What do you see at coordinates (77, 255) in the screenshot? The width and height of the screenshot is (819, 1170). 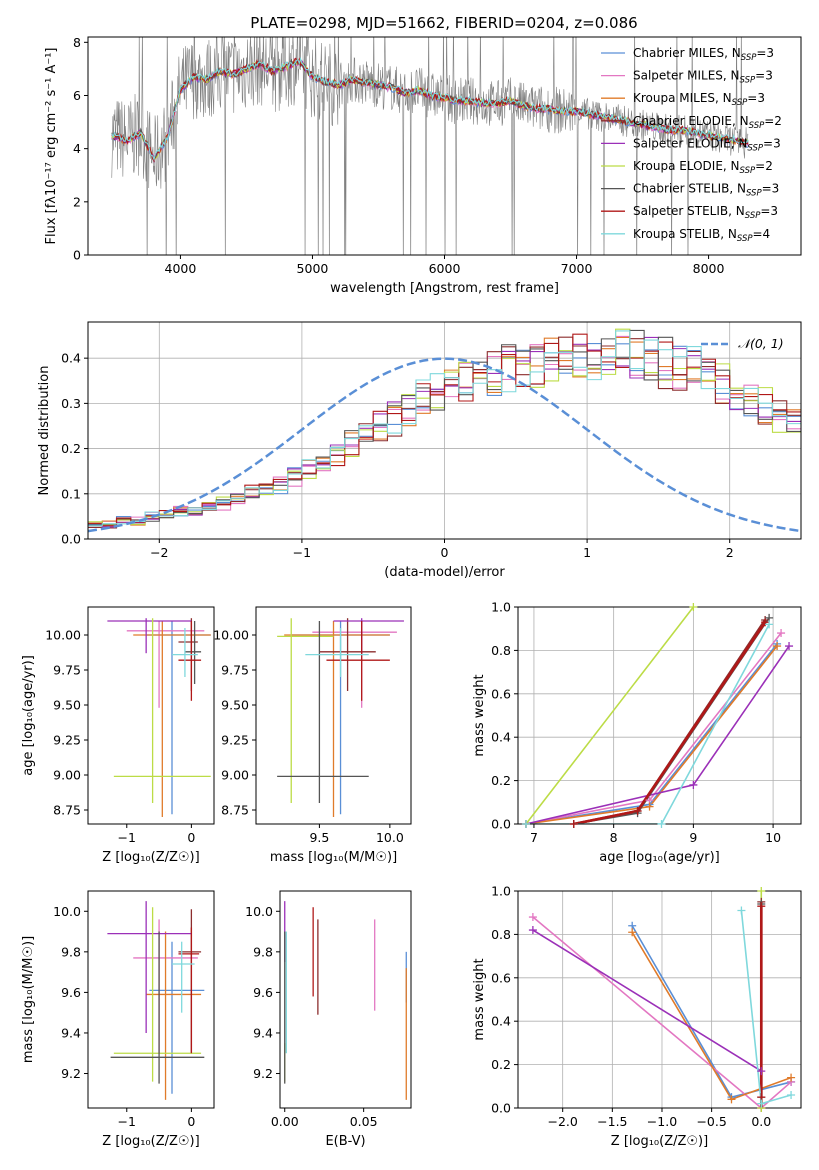 I see `y-tick-label: 0` at bounding box center [77, 255].